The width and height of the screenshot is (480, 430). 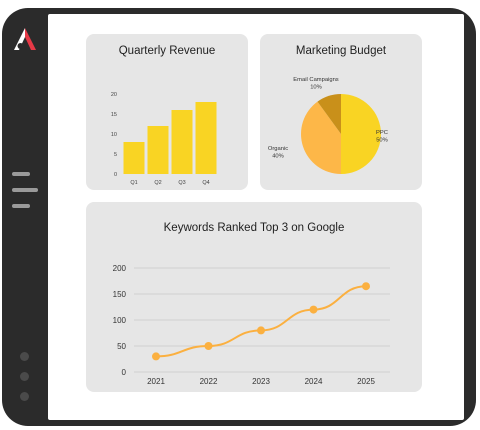 I want to click on line-y-tick-label: 200, so click(x=120, y=268).